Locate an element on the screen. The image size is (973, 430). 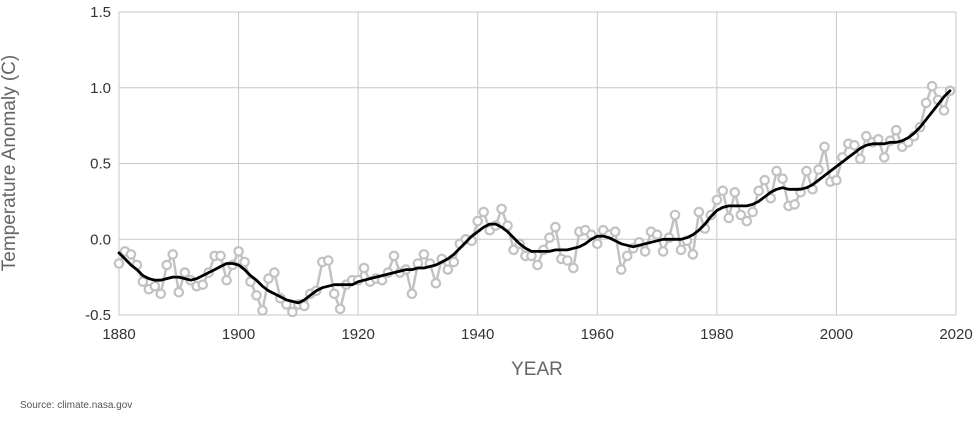
y-tick-label: -0.5 is located at coordinates (98, 315).